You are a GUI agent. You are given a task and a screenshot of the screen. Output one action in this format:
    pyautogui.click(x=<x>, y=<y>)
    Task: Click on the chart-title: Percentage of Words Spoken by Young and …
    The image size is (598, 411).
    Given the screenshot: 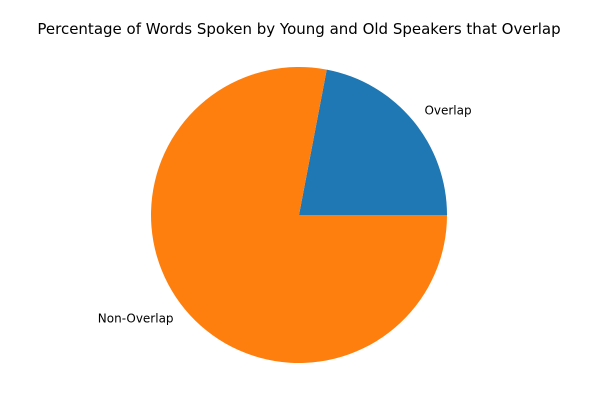 What is the action you would take?
    pyautogui.click(x=298, y=29)
    